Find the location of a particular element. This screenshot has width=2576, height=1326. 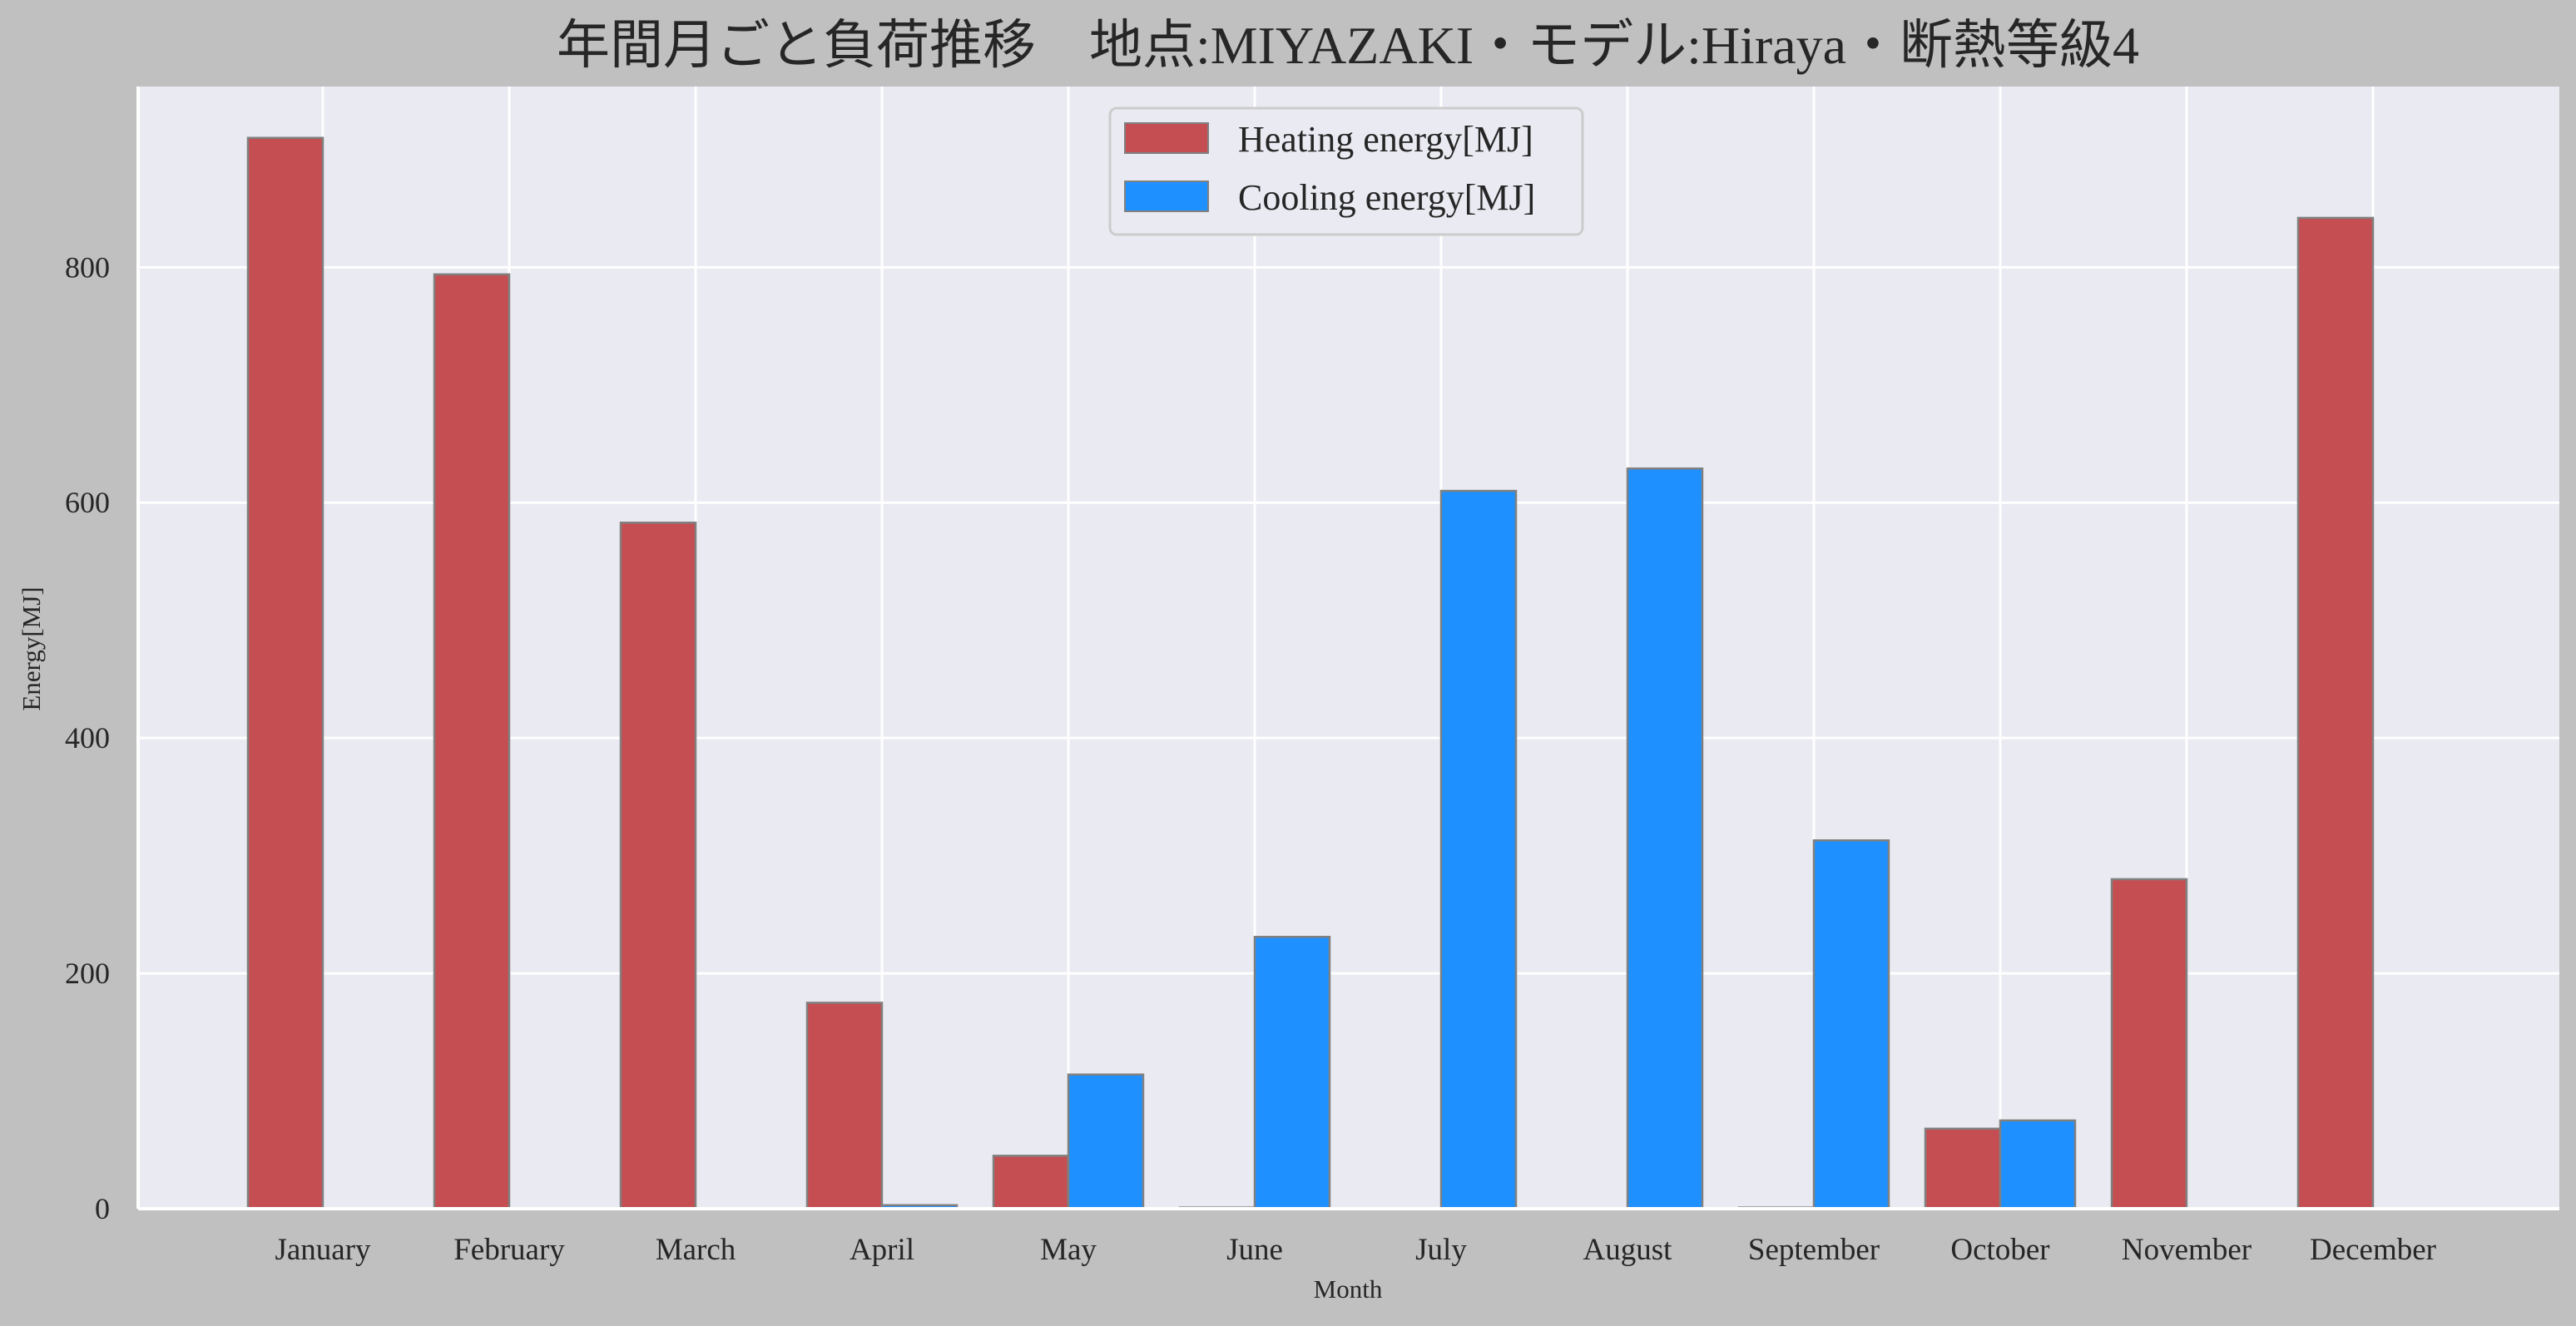

x-tick-label: August is located at coordinates (1628, 1250).